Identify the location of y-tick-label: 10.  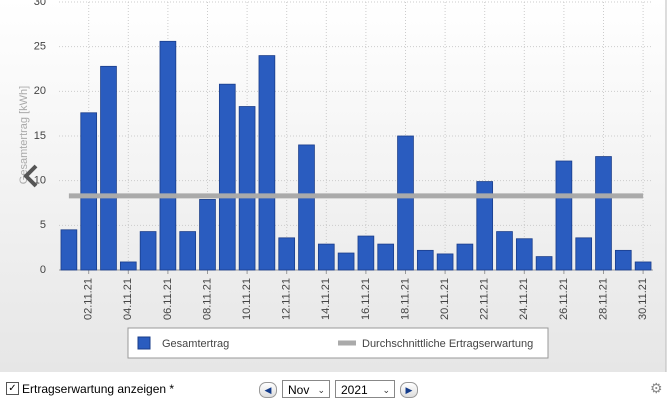
(40, 181).